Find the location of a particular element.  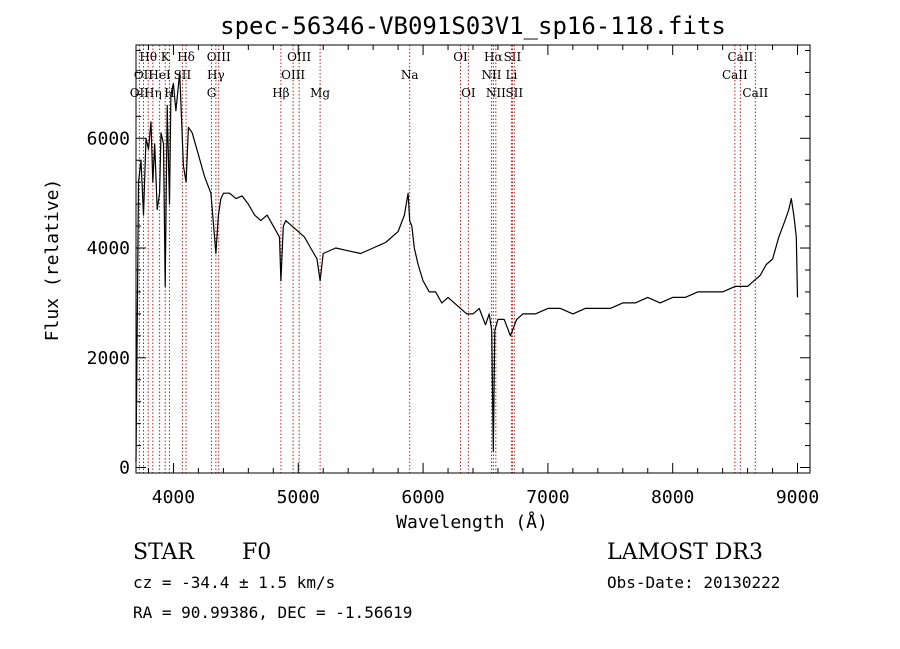

object-class: STAR is located at coordinates (163, 552).